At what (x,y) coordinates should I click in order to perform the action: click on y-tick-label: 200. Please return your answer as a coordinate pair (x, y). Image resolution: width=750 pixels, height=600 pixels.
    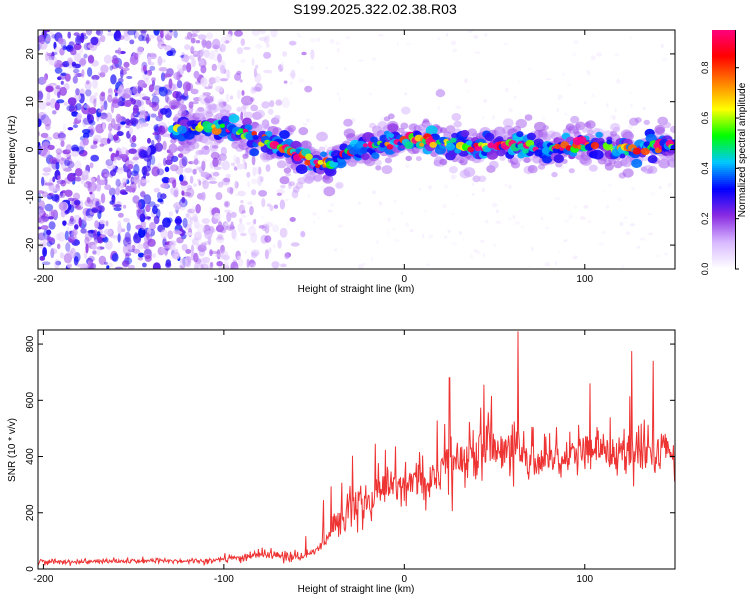
    Looking at the image, I should click on (30, 512).